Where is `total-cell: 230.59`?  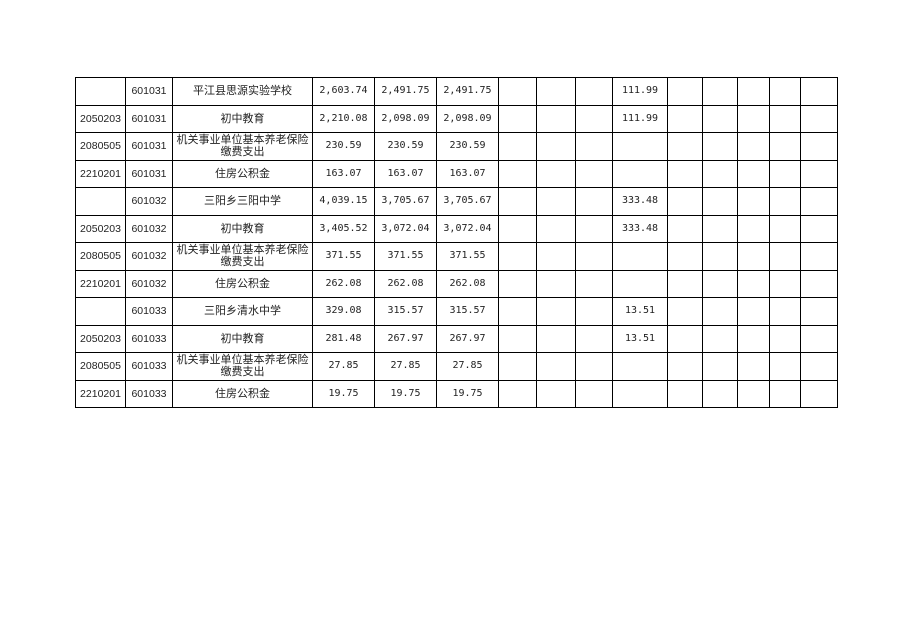
total-cell: 230.59 is located at coordinates (343, 146).